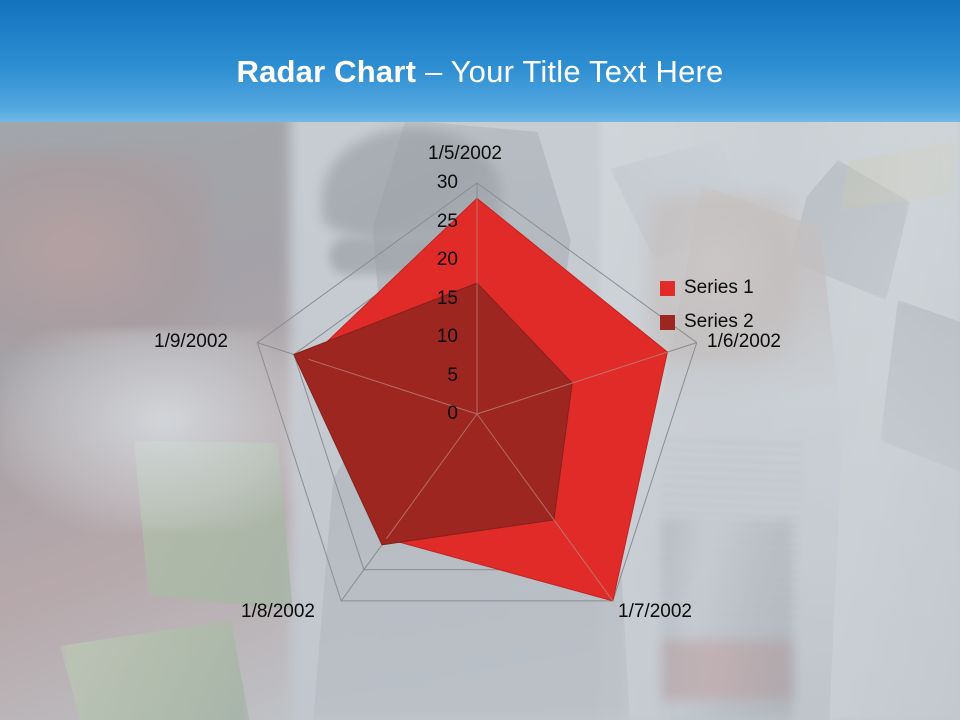 The height and width of the screenshot is (720, 960). Describe the element at coordinates (572, 383) in the screenshot. I see `axis-spoke-right-overlay` at that location.